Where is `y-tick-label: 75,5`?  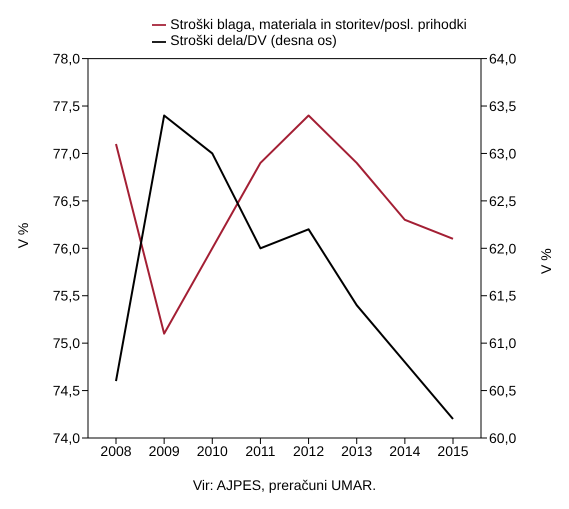
y-tick-label: 75,5 is located at coordinates (66, 296).